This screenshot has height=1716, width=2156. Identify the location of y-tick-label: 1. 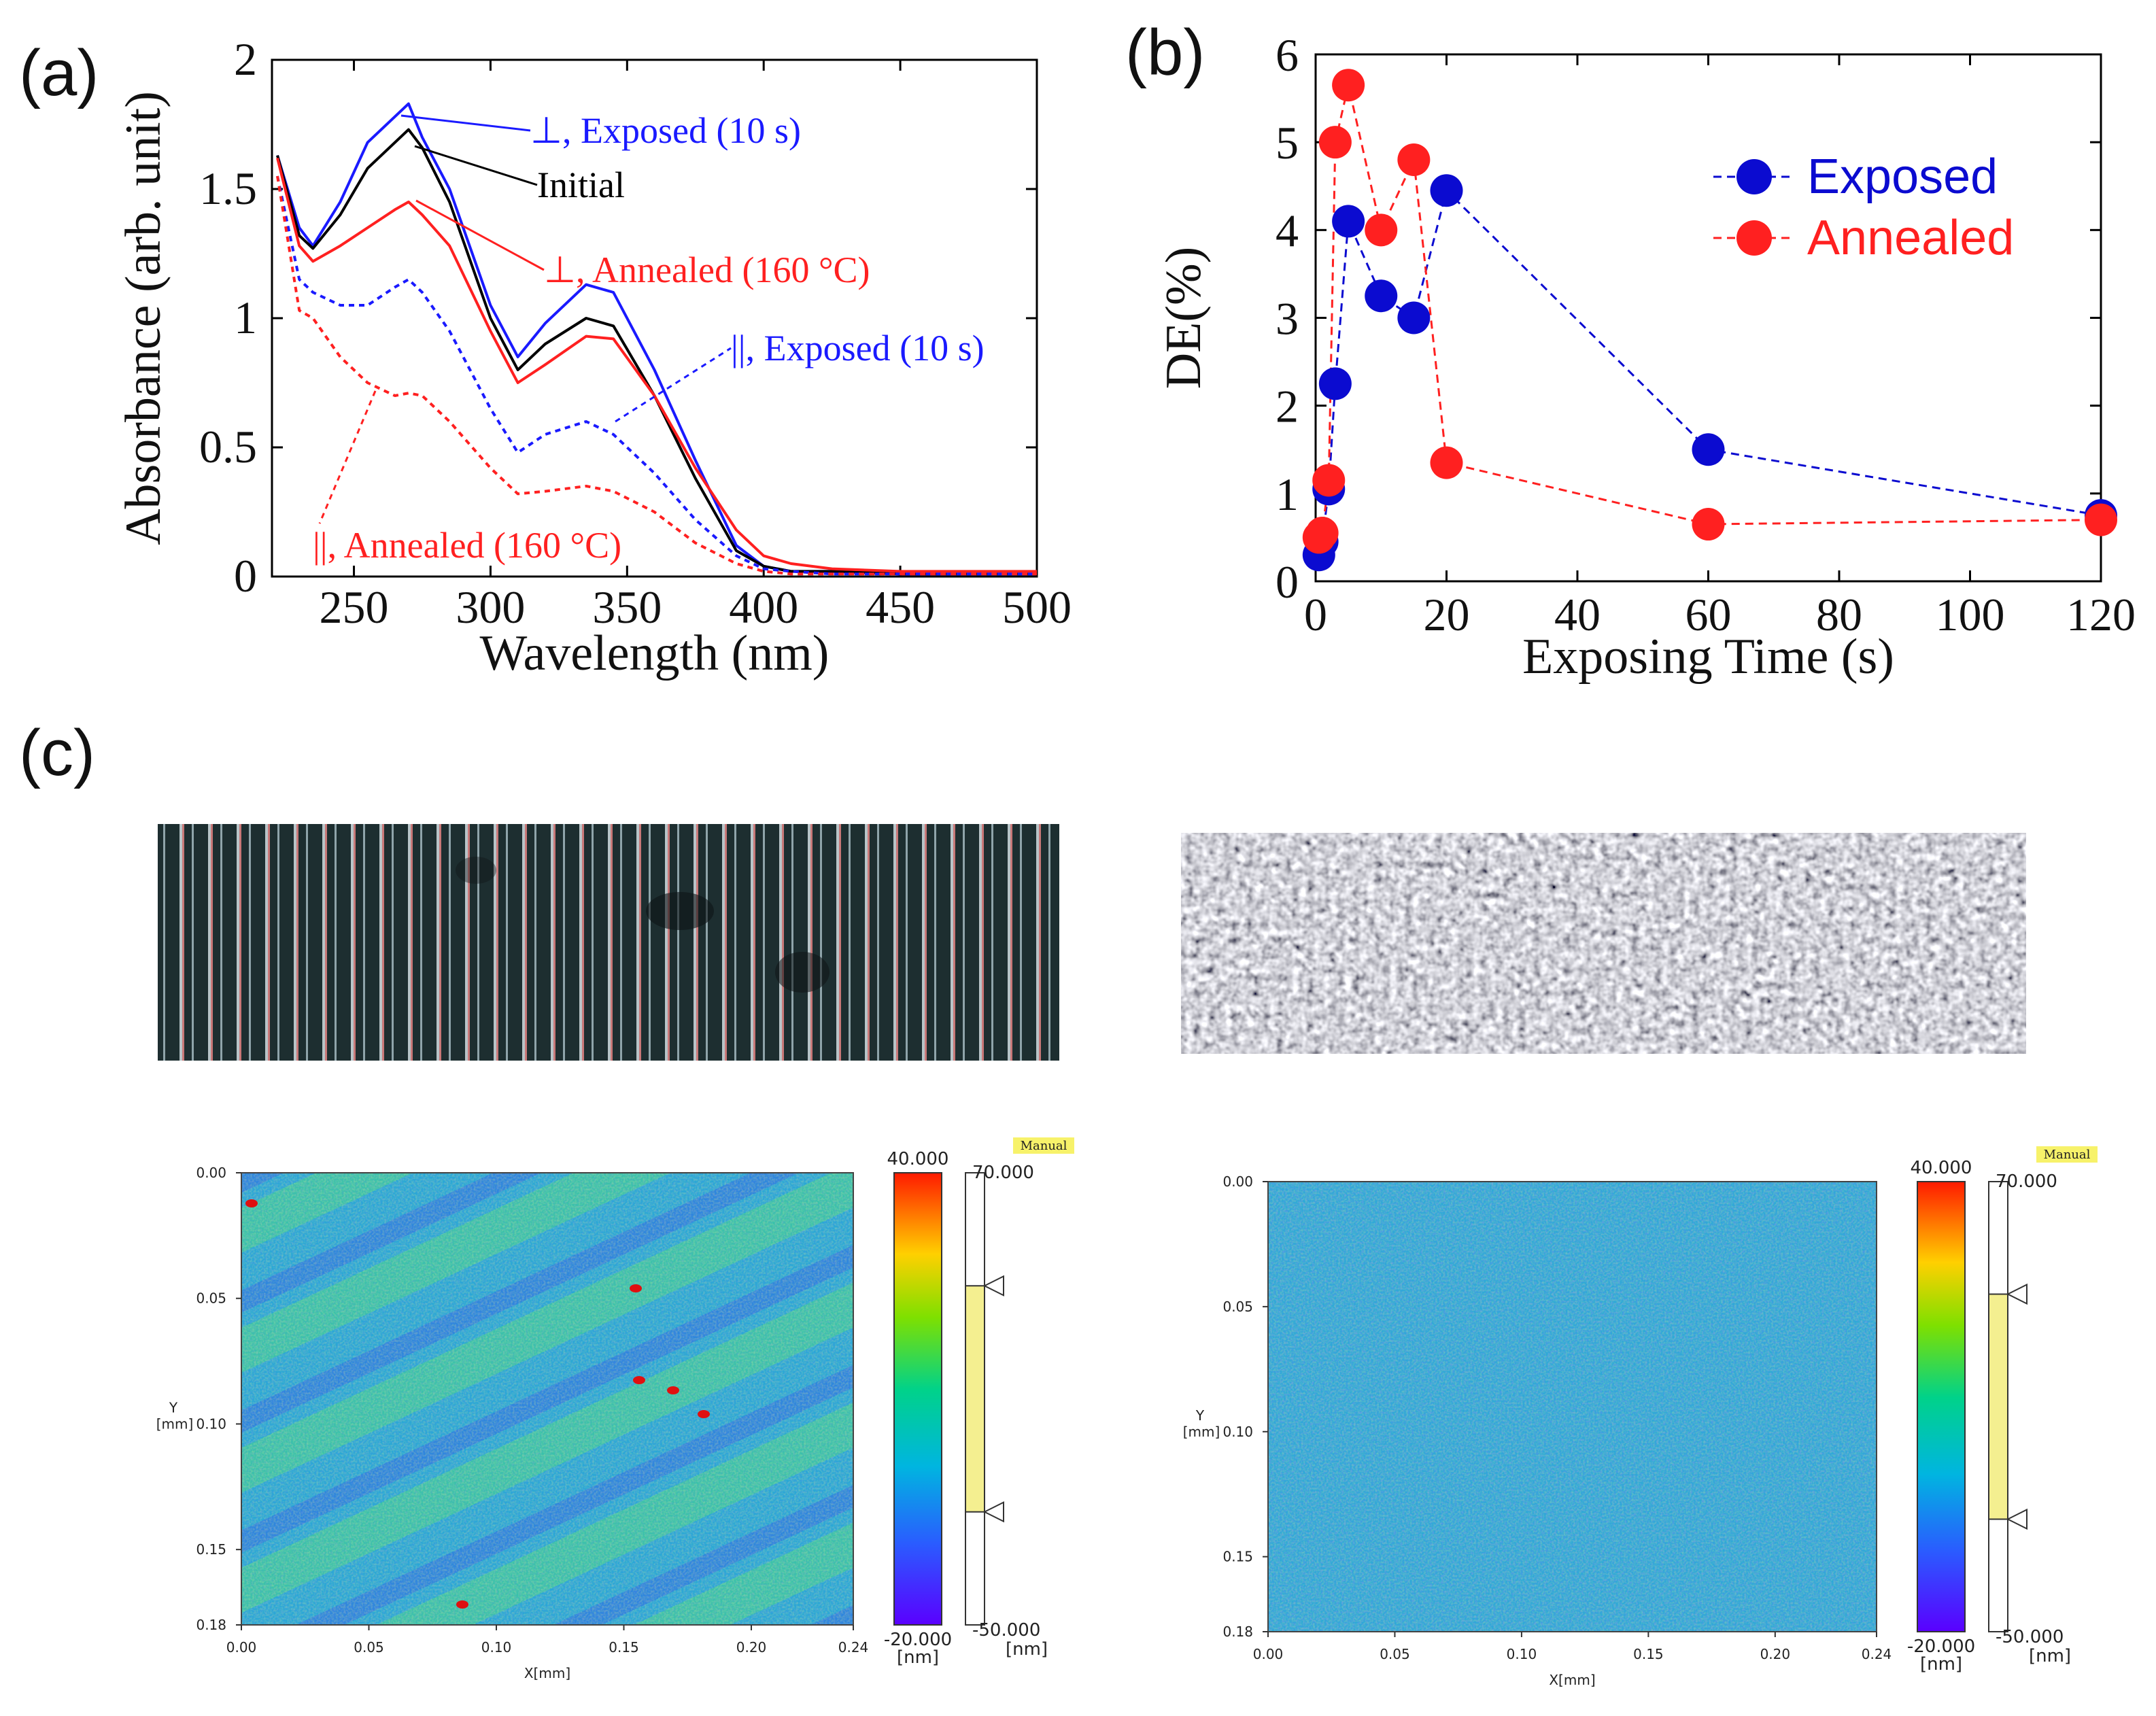
(245, 317).